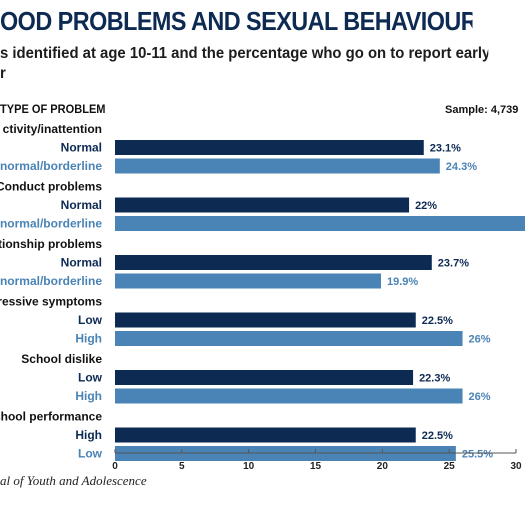 The image size is (525, 525). What do you see at coordinates (236, 21) in the screenshot?
I see `chart-title: OOD PROBLEMS AND SEXUAL BEHAVIOUR` at bounding box center [236, 21].